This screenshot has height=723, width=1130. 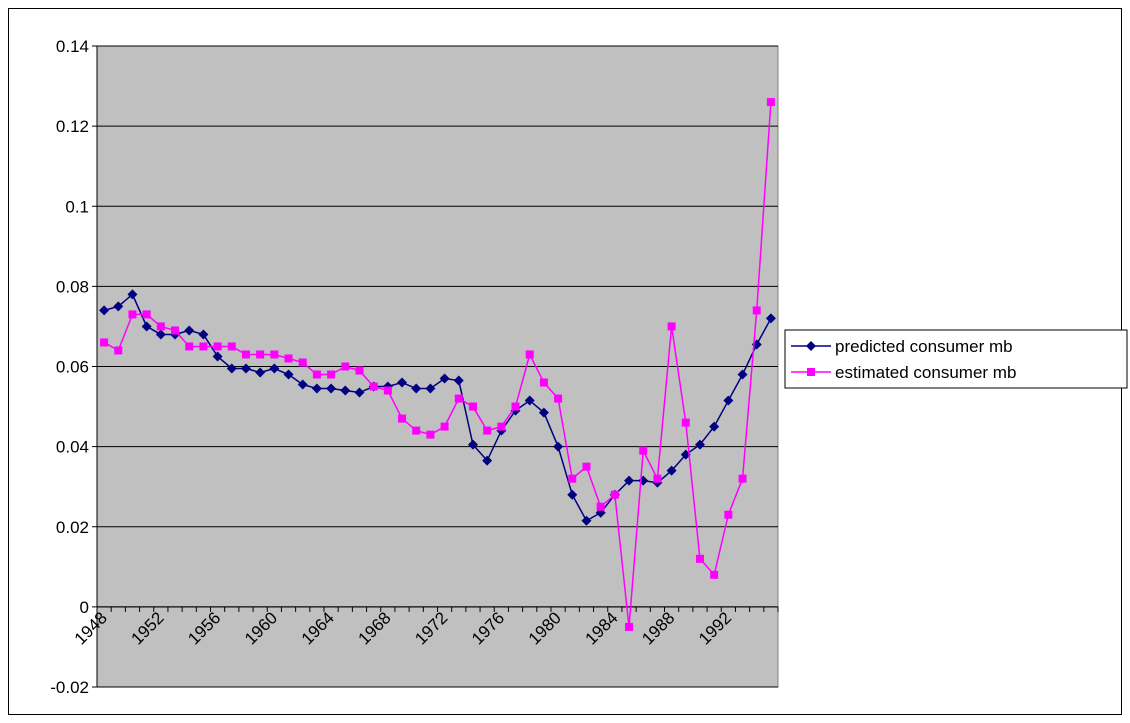 What do you see at coordinates (956, 359) in the screenshot?
I see `legend-box` at bounding box center [956, 359].